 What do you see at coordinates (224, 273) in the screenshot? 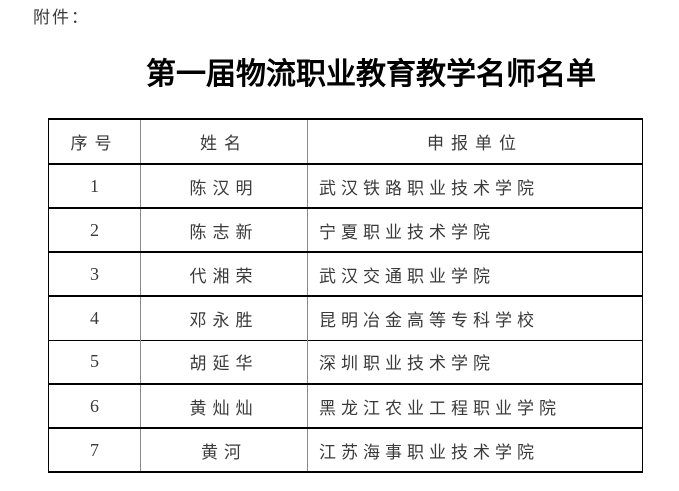
I see `row-name-cell: 代湘荣` at bounding box center [224, 273].